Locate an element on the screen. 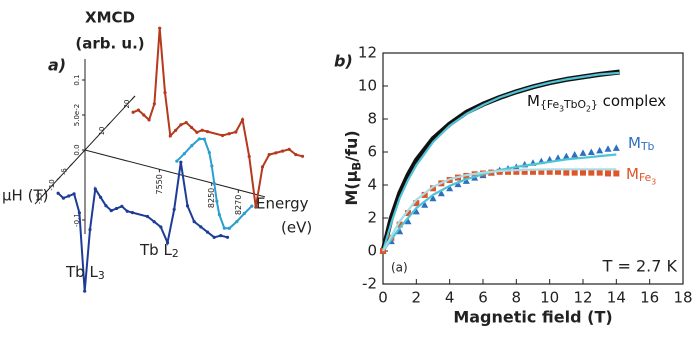 The height and width of the screenshot is (339, 700). z-tick-label: 0.0 is located at coordinates (77, 149).